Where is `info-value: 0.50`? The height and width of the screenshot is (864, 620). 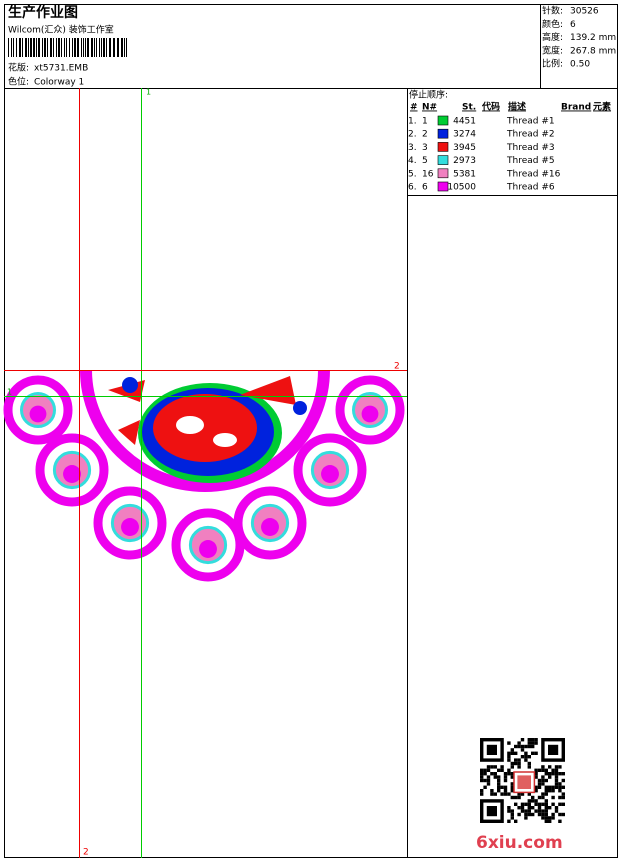
info-value: 0.50 is located at coordinates (580, 65).